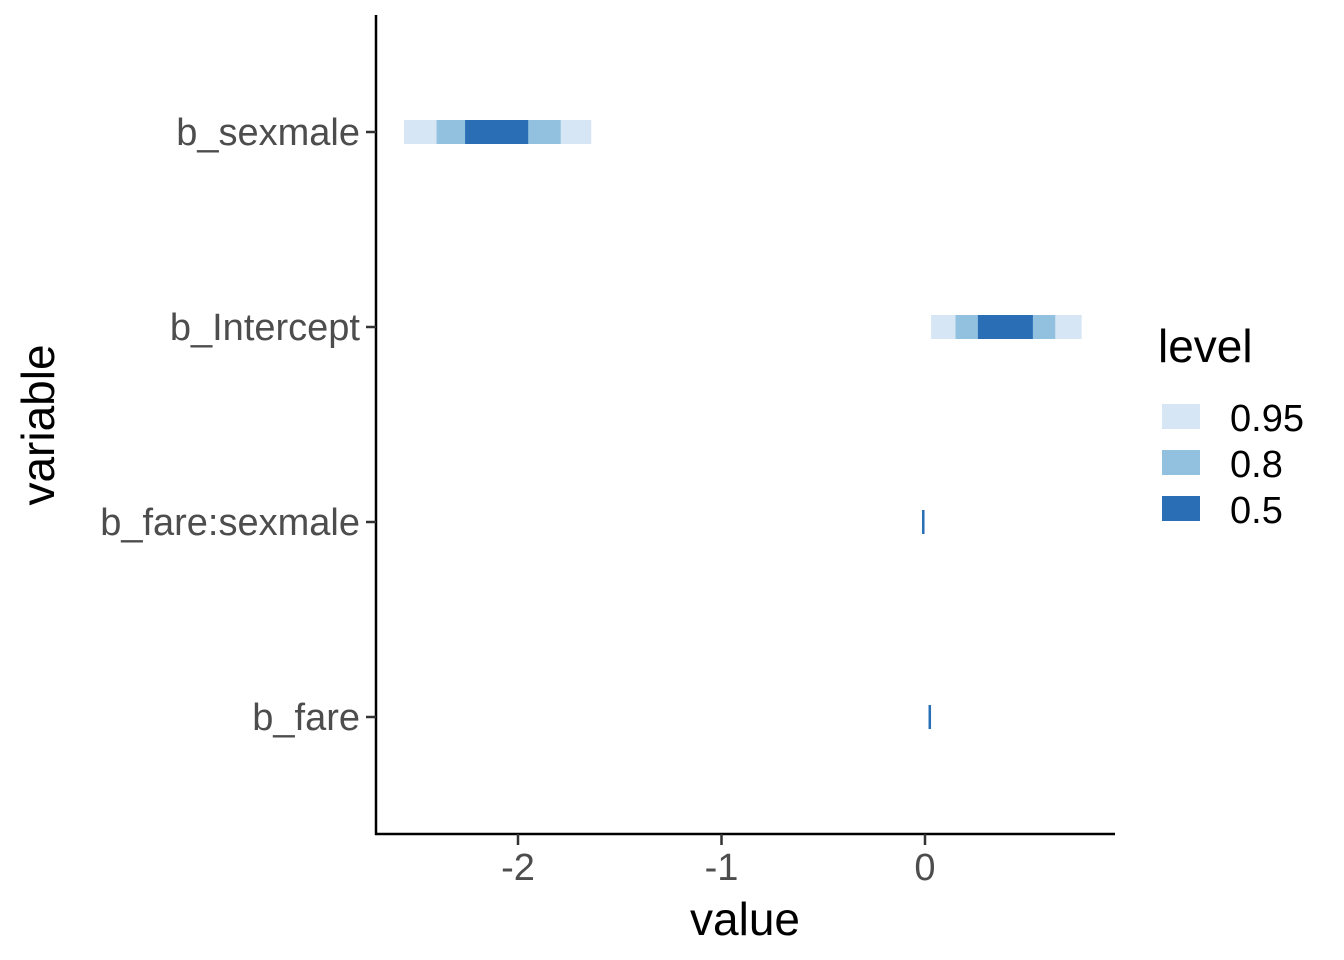  What do you see at coordinates (238, 425) in the screenshot?
I see `y-axis-ticks: b_sexmale b_Intercept b_fare:sexmale b_fare` at bounding box center [238, 425].